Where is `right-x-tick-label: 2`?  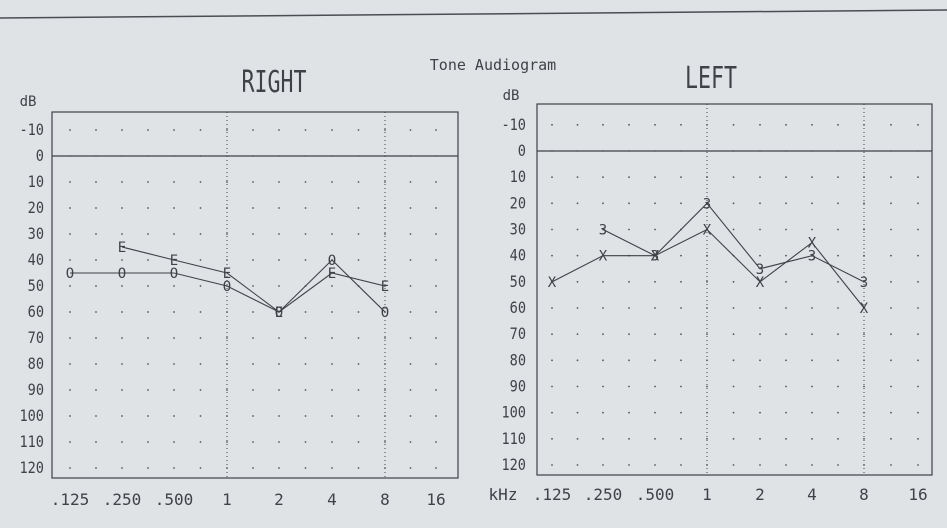
right-x-tick-label: 2 is located at coordinates (279, 499).